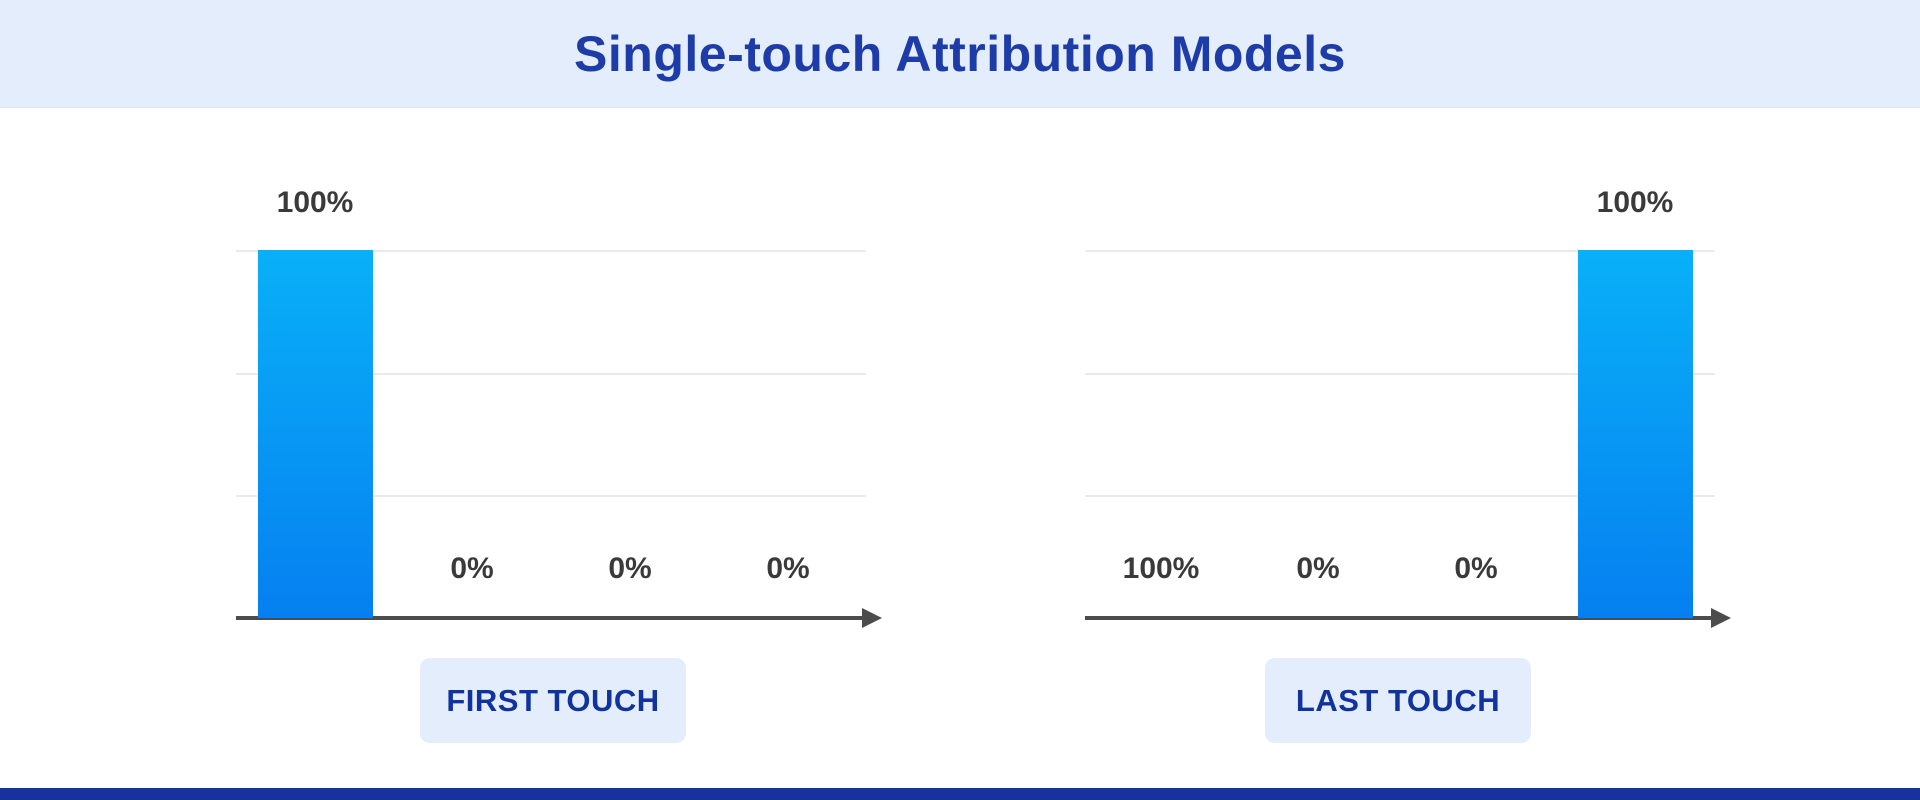 This screenshot has width=1920, height=800. What do you see at coordinates (1635, 434) in the screenshot?
I see `last-touch-bar` at bounding box center [1635, 434].